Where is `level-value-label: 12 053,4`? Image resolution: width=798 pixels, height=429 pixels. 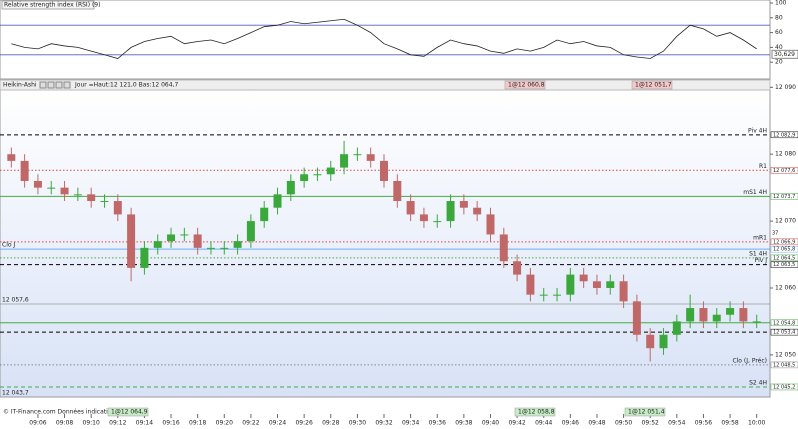
level-value-label: 12 053,4 is located at coordinates (784, 333).